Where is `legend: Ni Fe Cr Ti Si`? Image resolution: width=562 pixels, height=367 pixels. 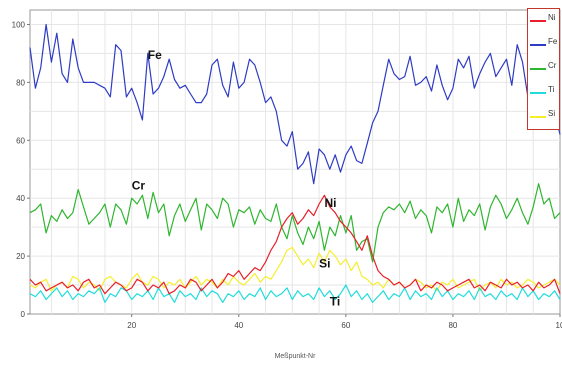 legend: Ni Fe Cr Ti Si is located at coordinates (543, 69).